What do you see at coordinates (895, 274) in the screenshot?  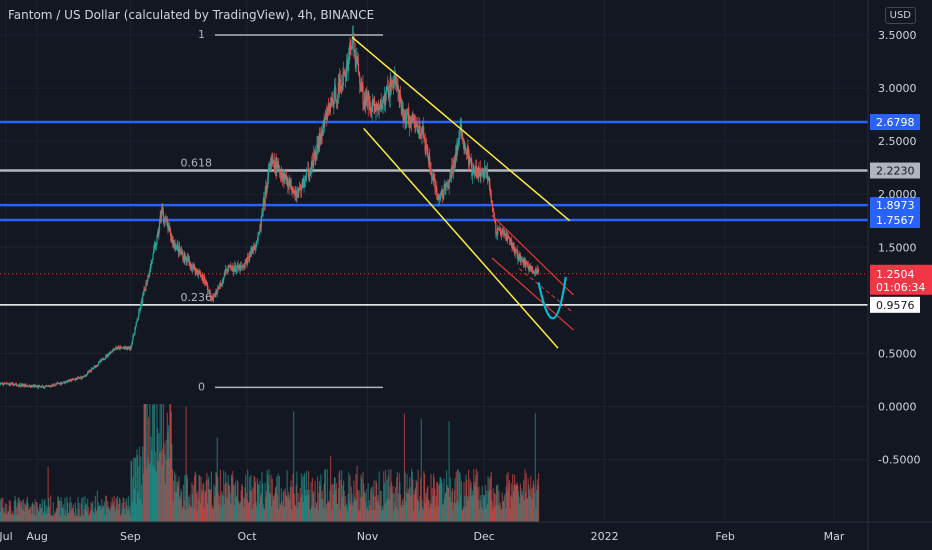 I see `last-price-label: 1.2504` at bounding box center [895, 274].